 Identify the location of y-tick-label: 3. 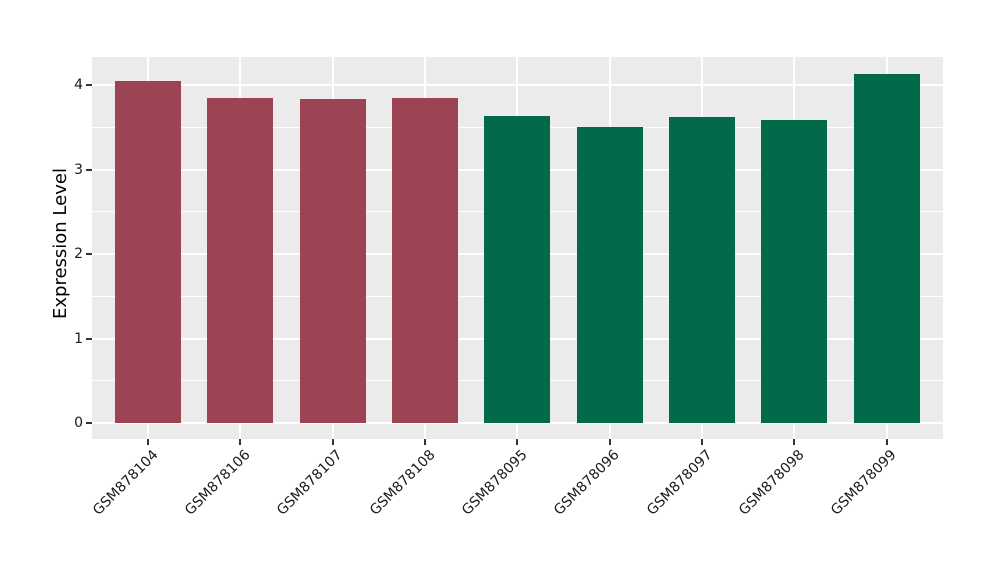
(78, 169).